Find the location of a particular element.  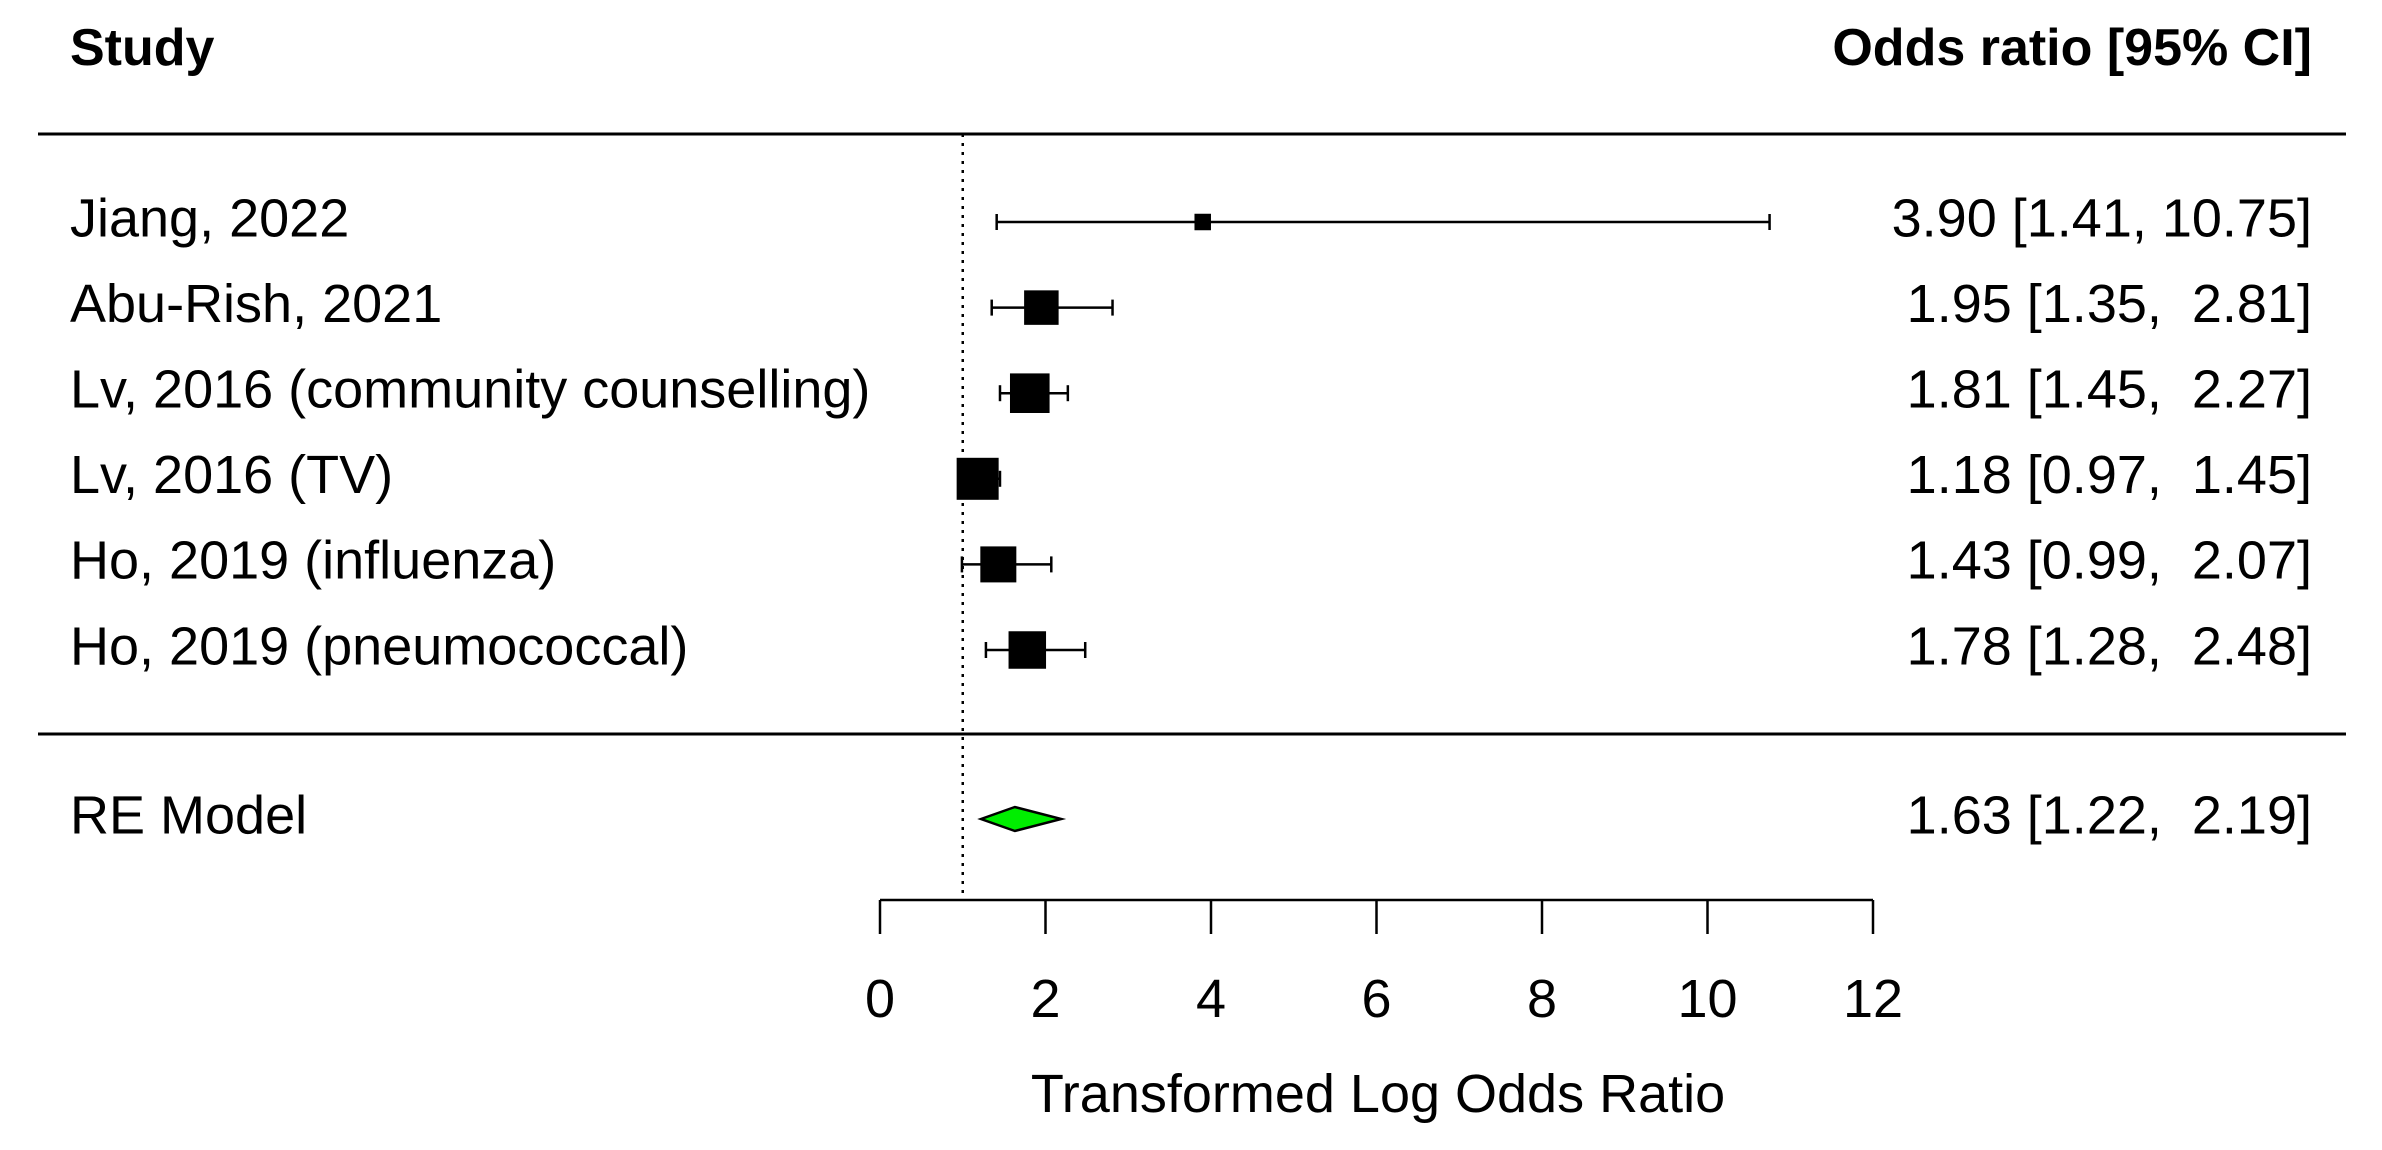

x-tick-label: 12 is located at coordinates (1873, 999).